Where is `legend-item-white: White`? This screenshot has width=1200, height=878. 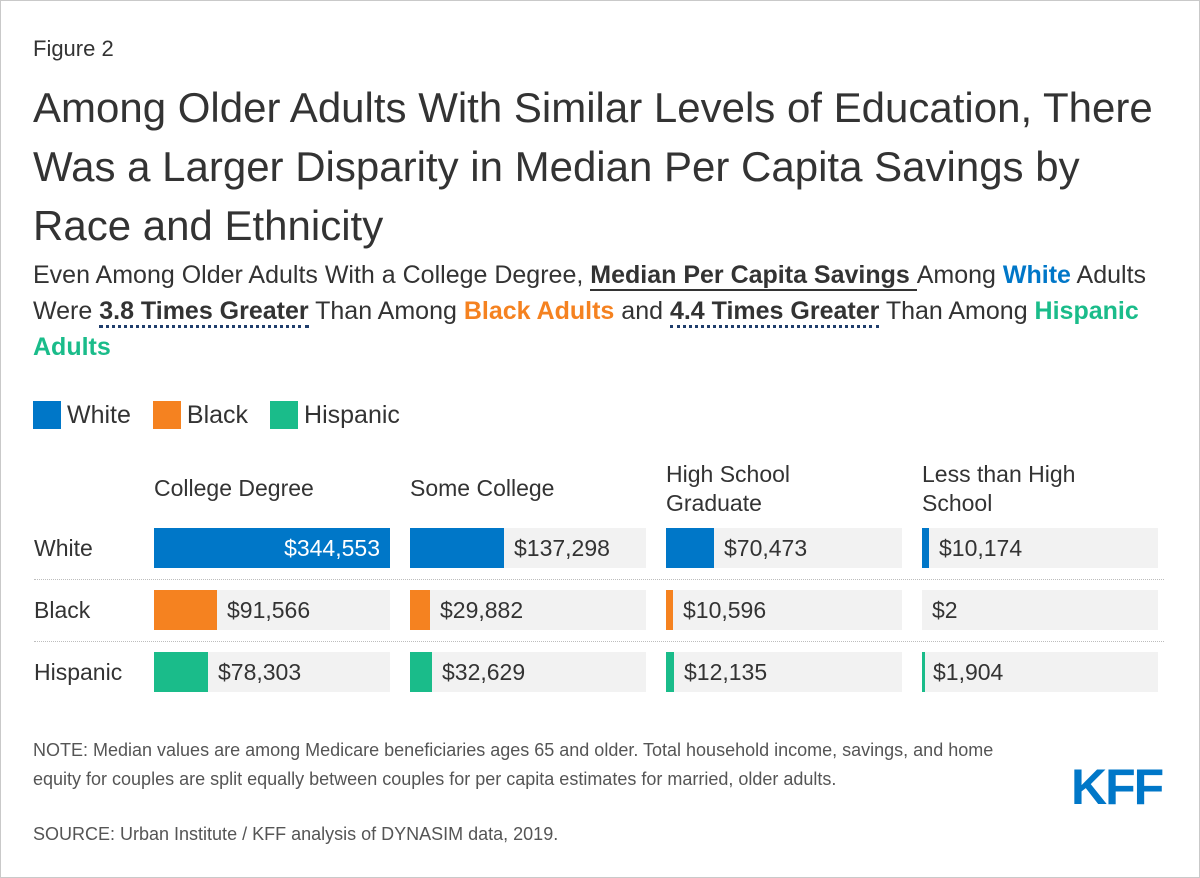 legend-item-white: White is located at coordinates (82, 415).